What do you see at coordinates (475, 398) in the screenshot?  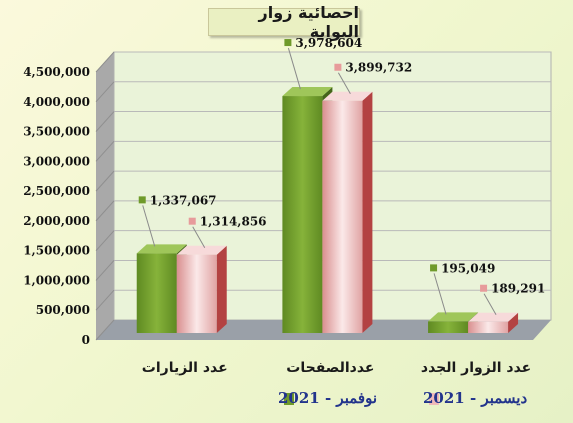 I see `legend-label: ديسمبر - 2021` at bounding box center [475, 398].